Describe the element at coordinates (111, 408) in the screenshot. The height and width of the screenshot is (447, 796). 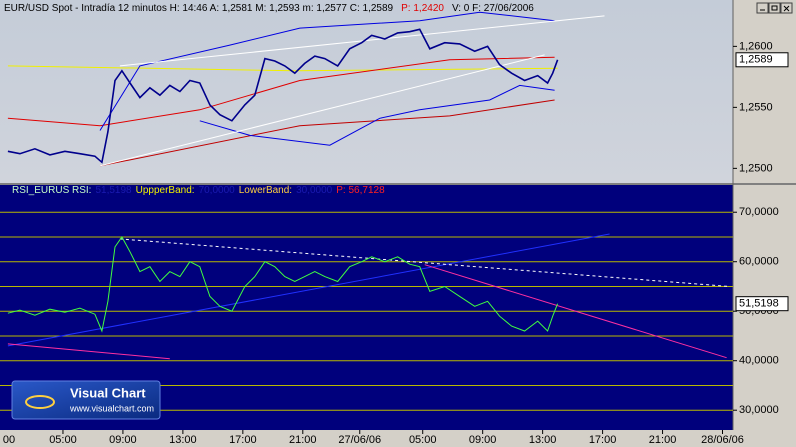
I see `logo-url: www.visualchart.com` at that location.